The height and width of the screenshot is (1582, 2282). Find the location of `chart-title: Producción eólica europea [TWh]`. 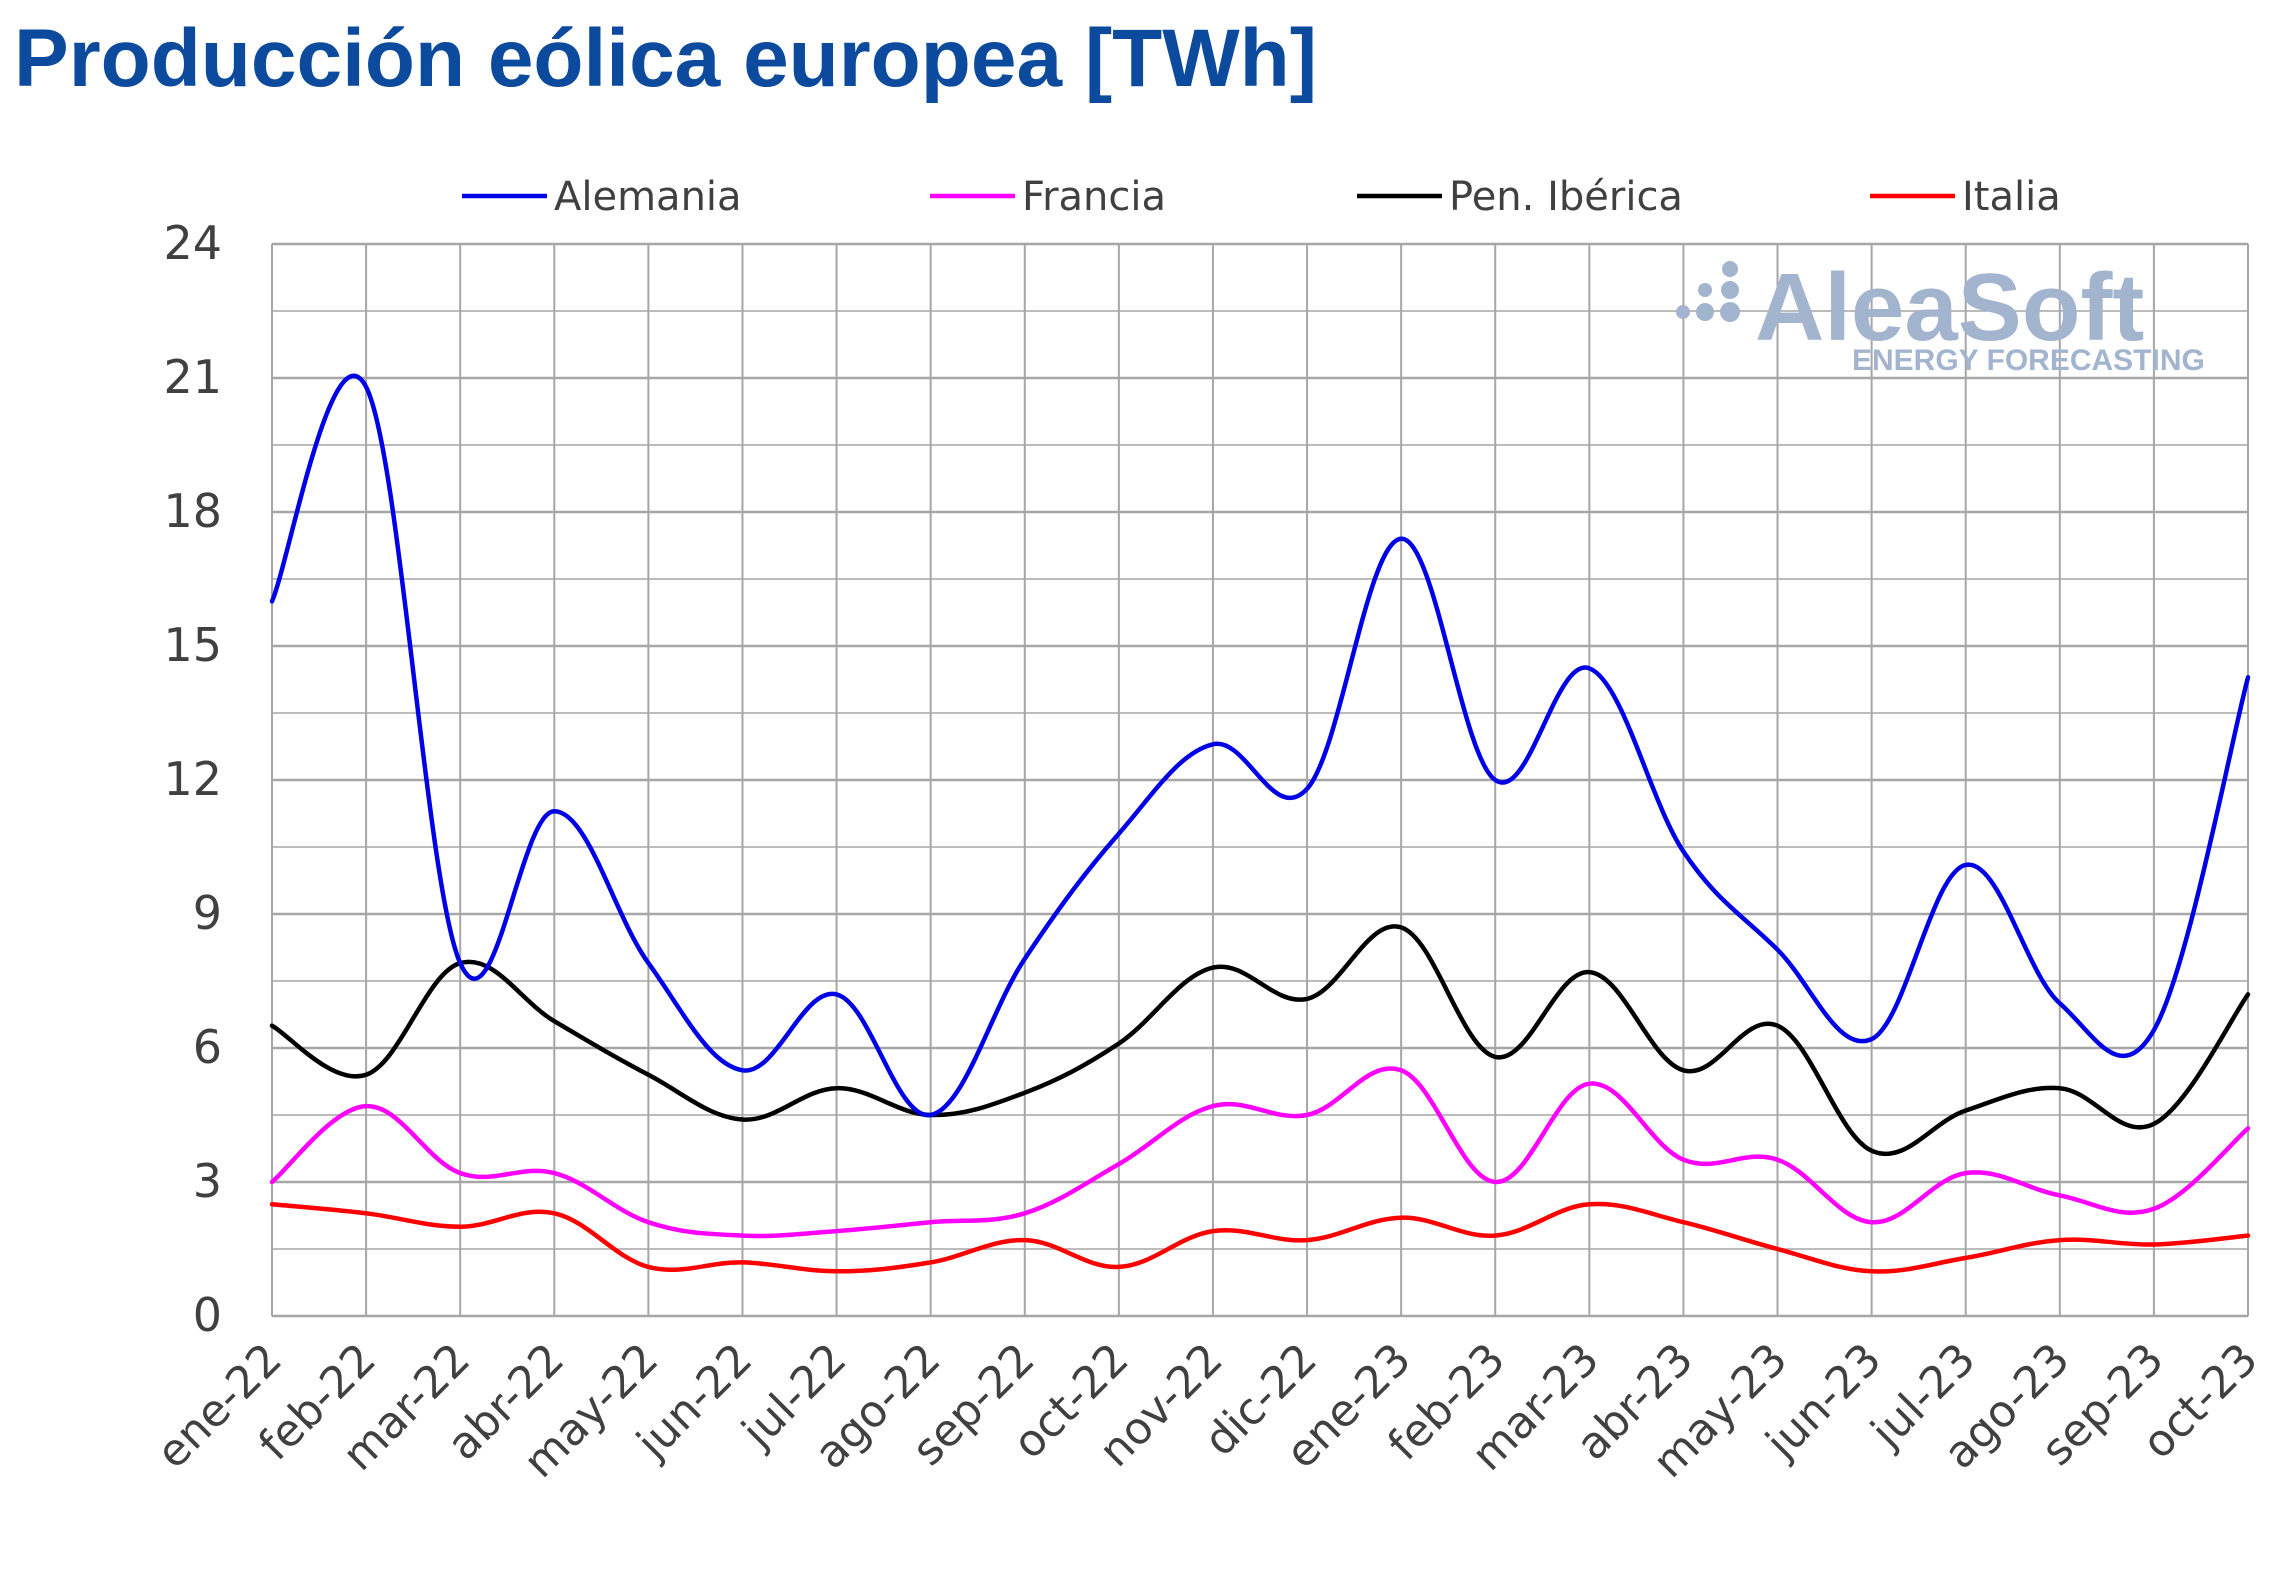

chart-title: Producción eólica europea [TWh] is located at coordinates (666, 58).